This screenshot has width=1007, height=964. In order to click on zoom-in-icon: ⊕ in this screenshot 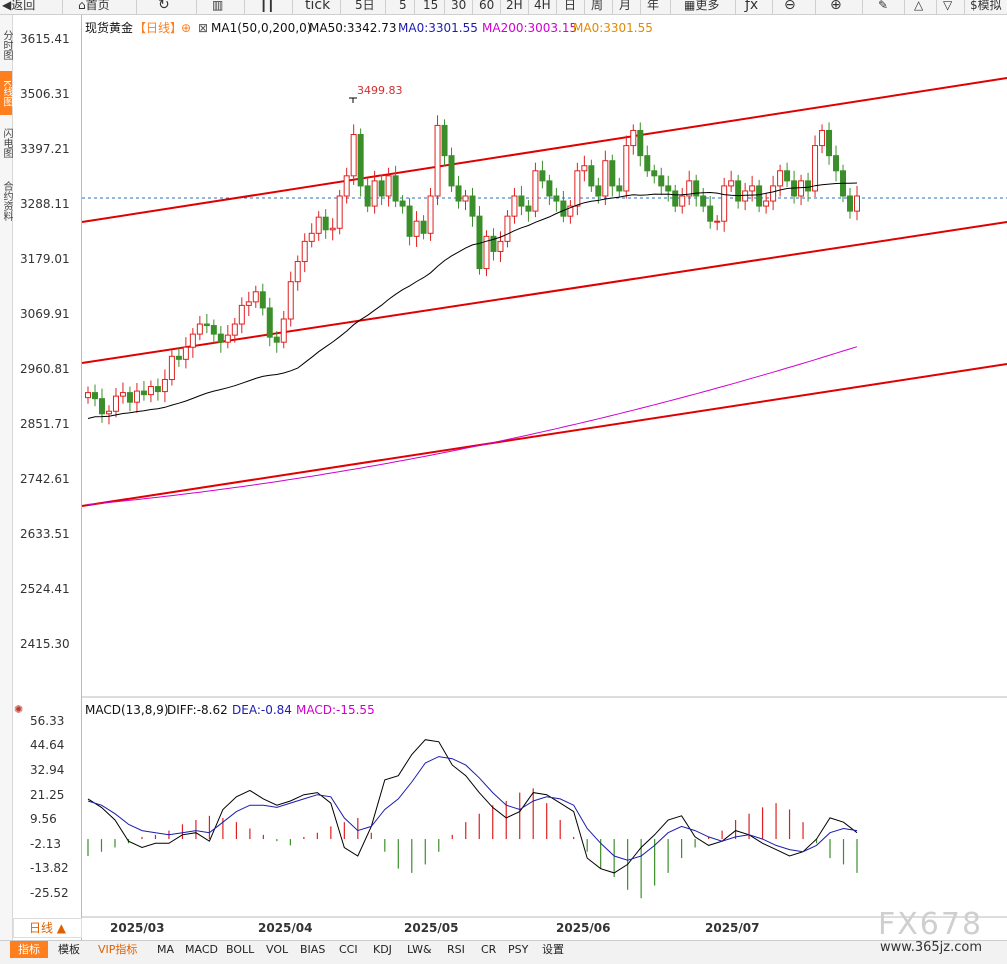, I will do `click(836, 6)`.